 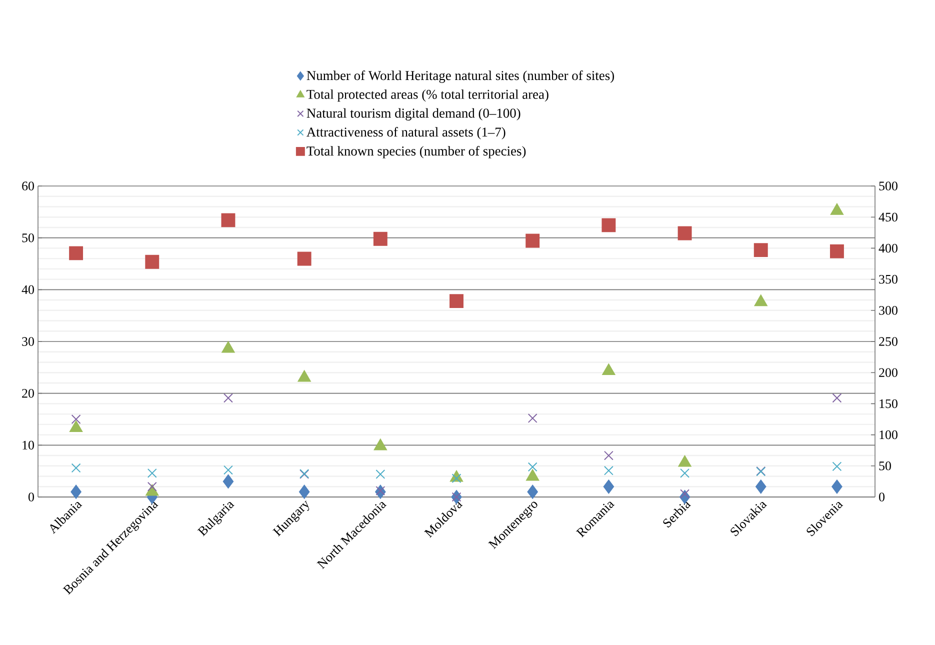 I want to click on legend-label: Number of World Heritage natural sites (number of sites), so click(x=460, y=76).